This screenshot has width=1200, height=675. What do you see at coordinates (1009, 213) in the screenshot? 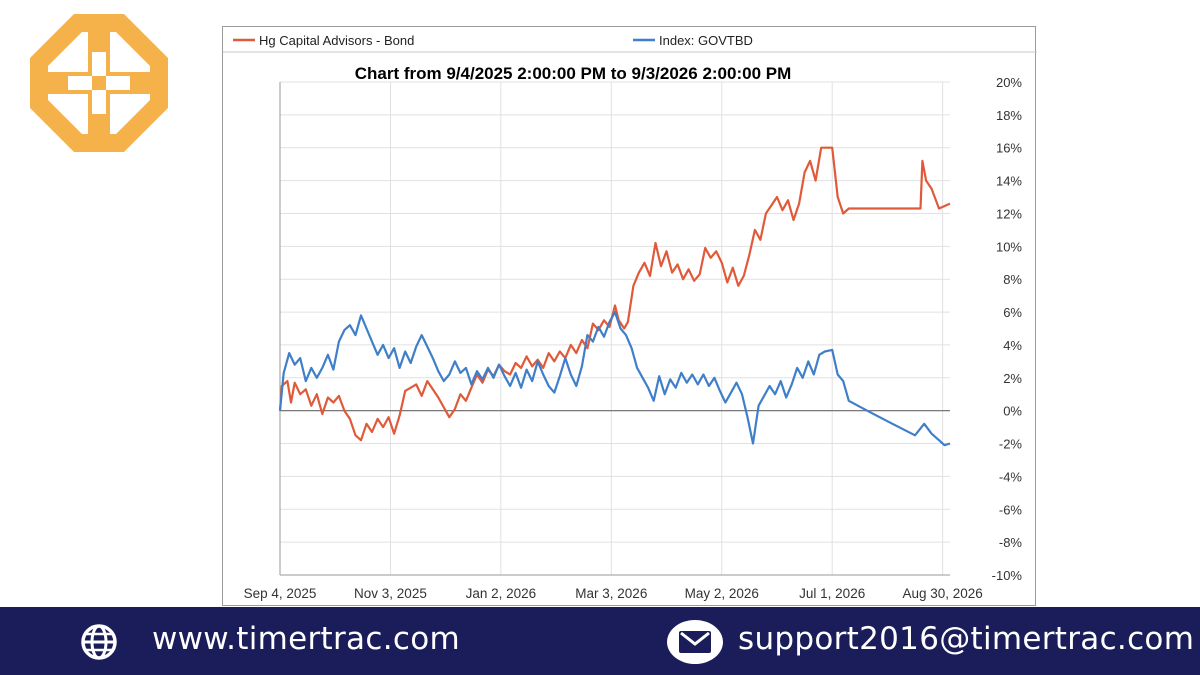
I see `y-tick-label: 12%` at bounding box center [1009, 213].